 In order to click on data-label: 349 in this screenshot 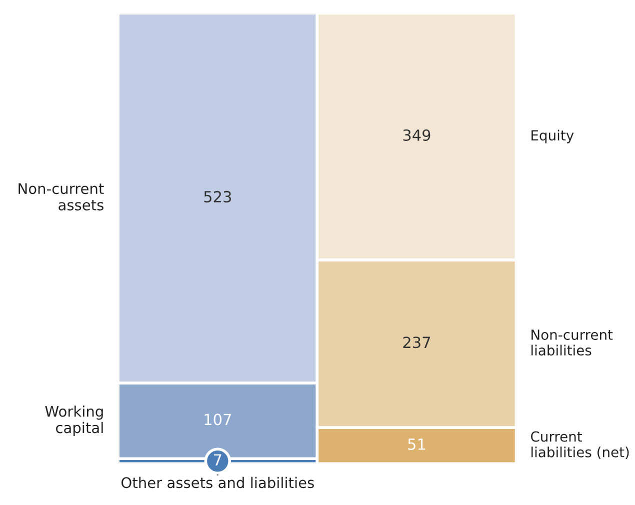, I will do `click(416, 135)`.